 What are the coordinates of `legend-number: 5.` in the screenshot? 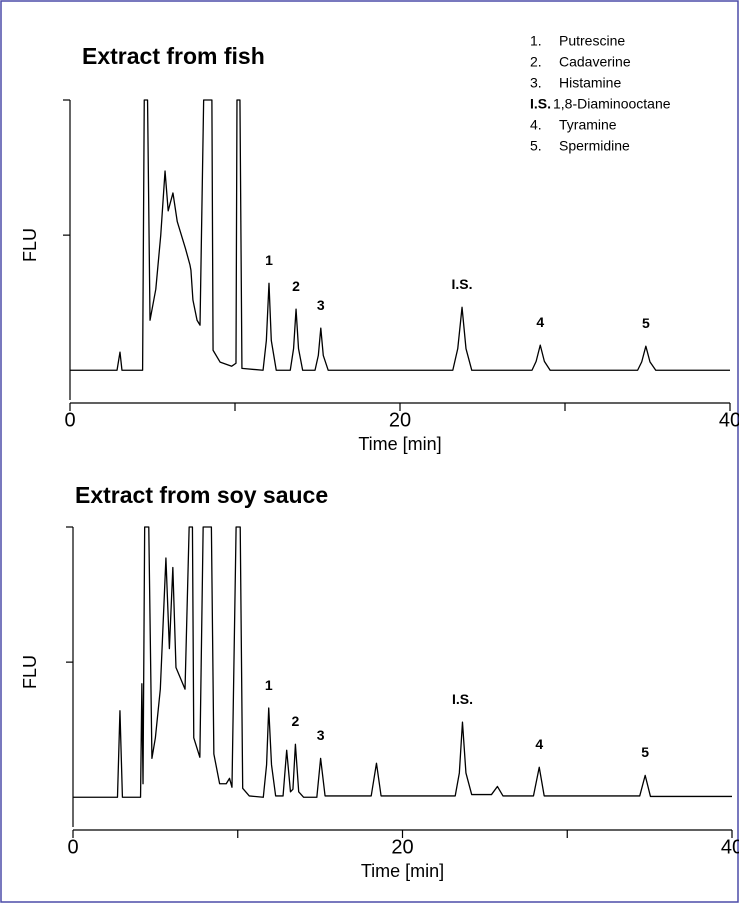 It's located at (536, 146).